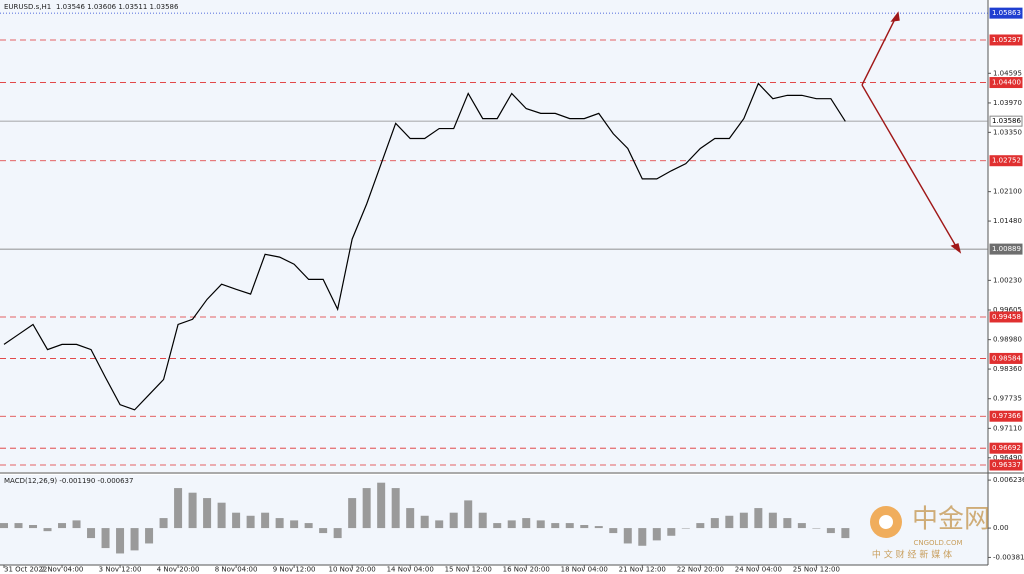  What do you see at coordinates (62, 570) in the screenshot?
I see `x-tick-label: 2 Nov 04:00` at bounding box center [62, 570].